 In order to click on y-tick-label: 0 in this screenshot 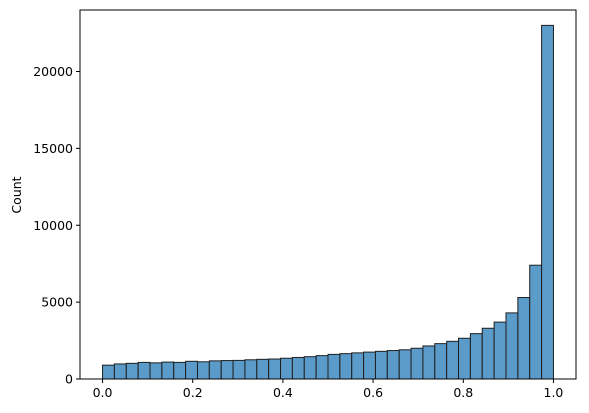, I will do `click(69, 379)`.